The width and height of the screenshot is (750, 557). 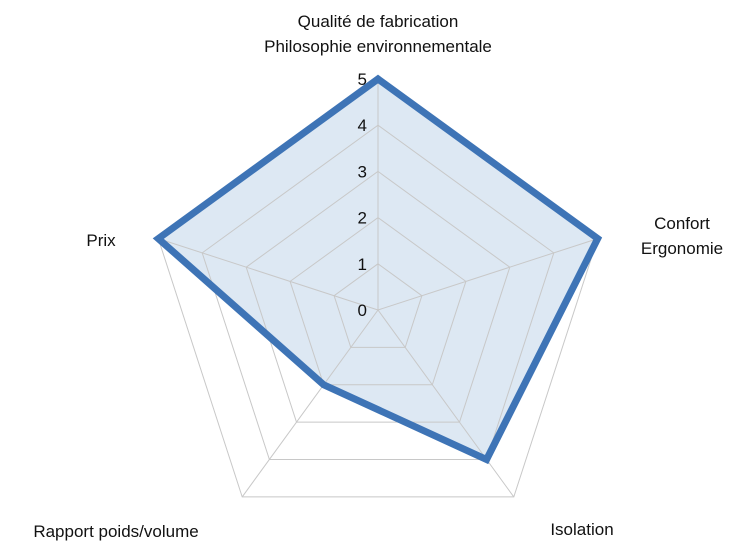 I want to click on axis-label: Rapport poids/volume, so click(x=115, y=531).